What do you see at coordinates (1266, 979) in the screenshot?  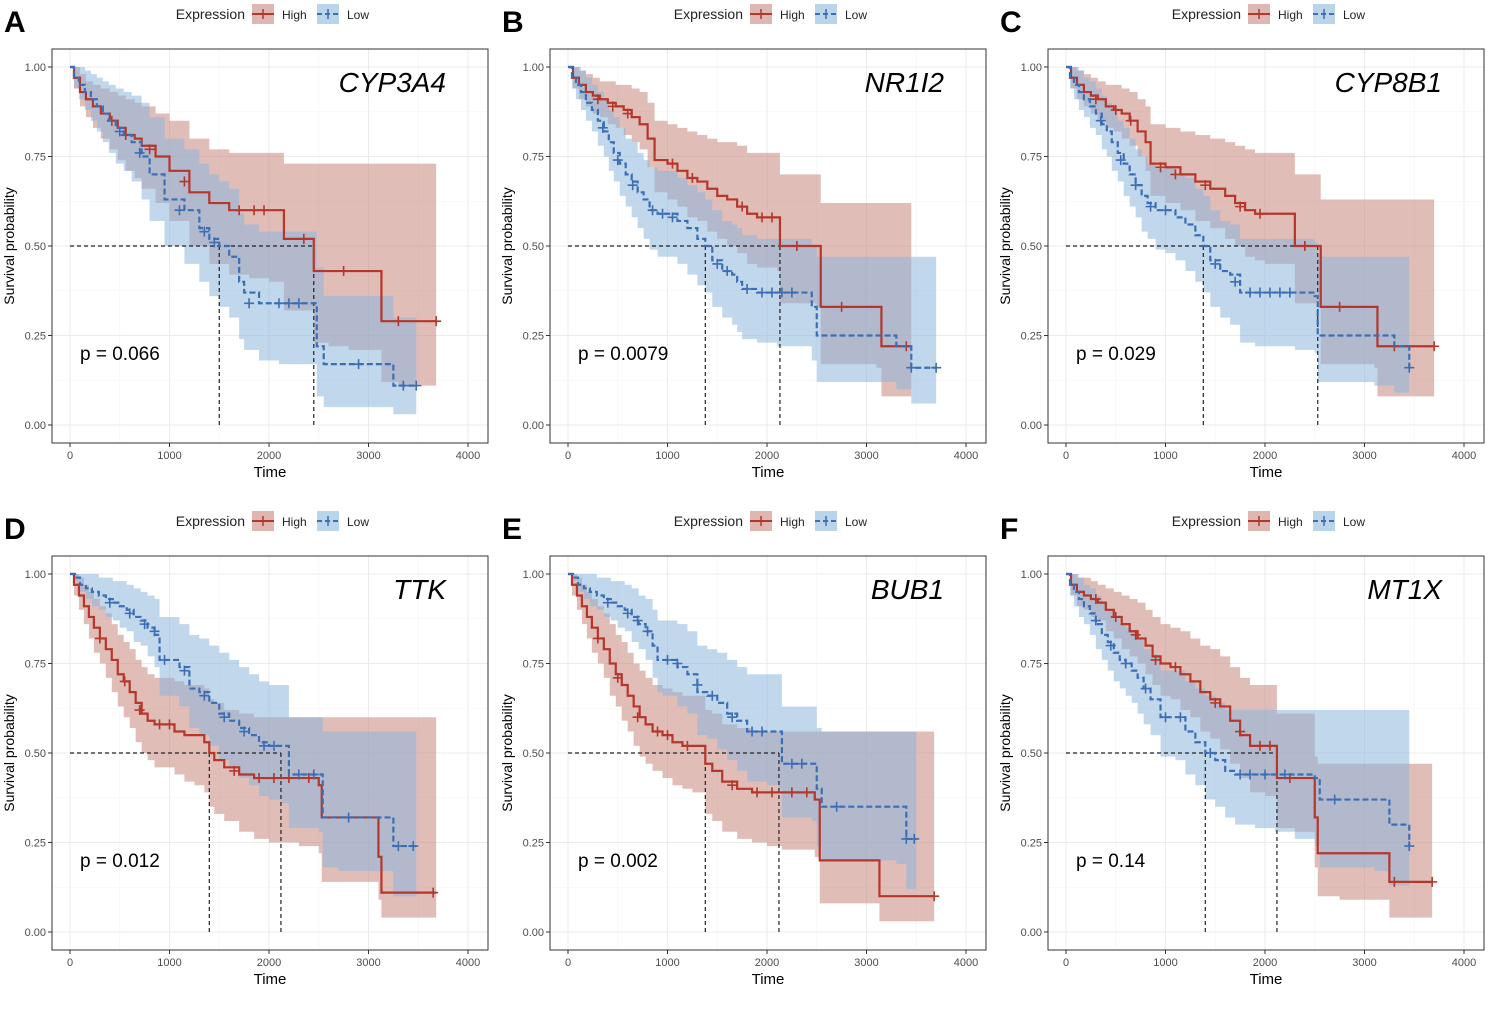 I see `x-axis-label: Time` at bounding box center [1266, 979].